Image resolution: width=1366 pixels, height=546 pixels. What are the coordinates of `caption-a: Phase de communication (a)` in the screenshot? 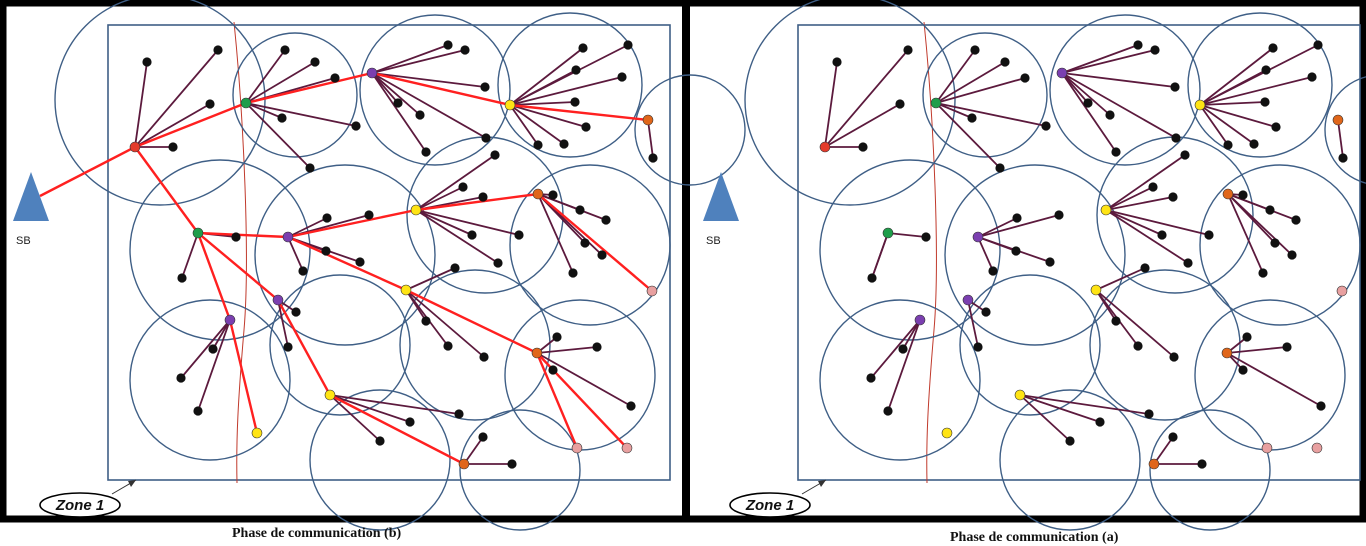 It's located at (1034, 537).